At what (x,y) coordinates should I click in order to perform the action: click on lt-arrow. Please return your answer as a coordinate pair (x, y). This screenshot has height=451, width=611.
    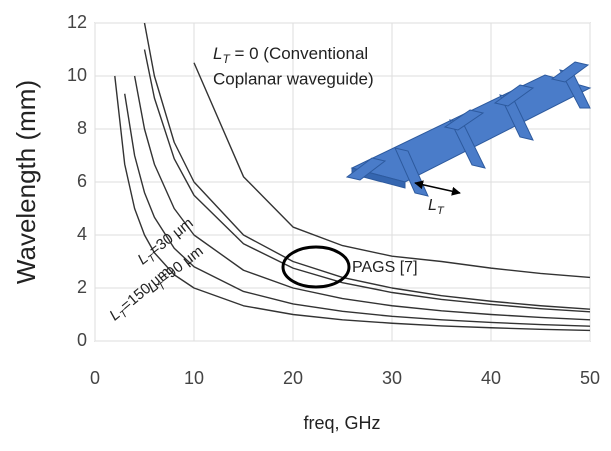
    Looking at the image, I should click on (437, 188).